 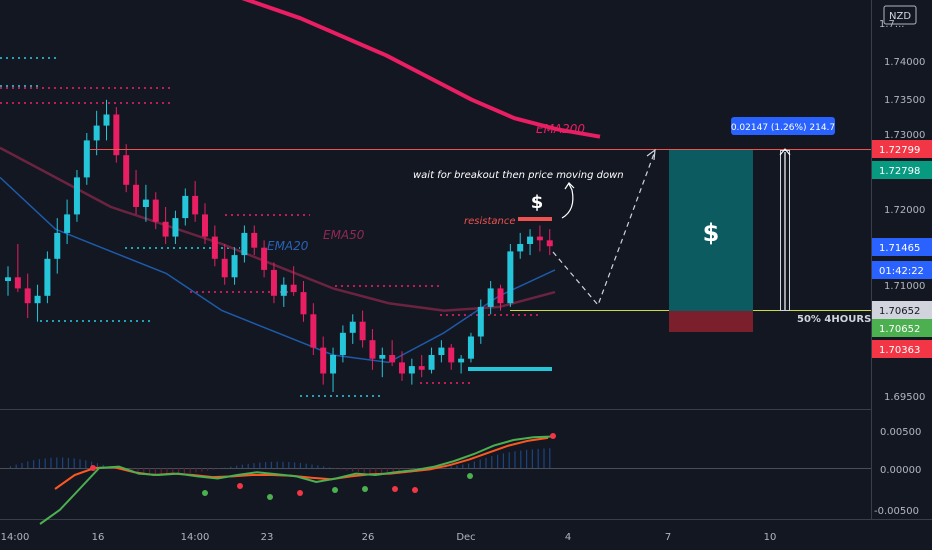 What do you see at coordinates (785, 230) in the screenshot?
I see `measure-box` at bounding box center [785, 230].